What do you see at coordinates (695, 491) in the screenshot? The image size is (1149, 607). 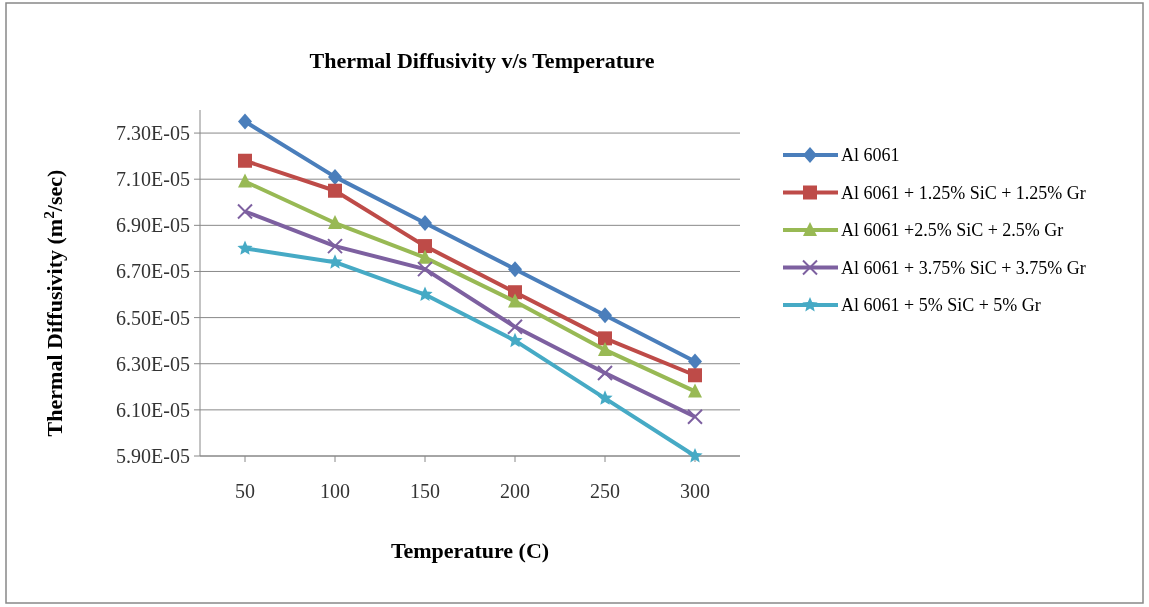 I see `x-tick-label: 300` at bounding box center [695, 491].